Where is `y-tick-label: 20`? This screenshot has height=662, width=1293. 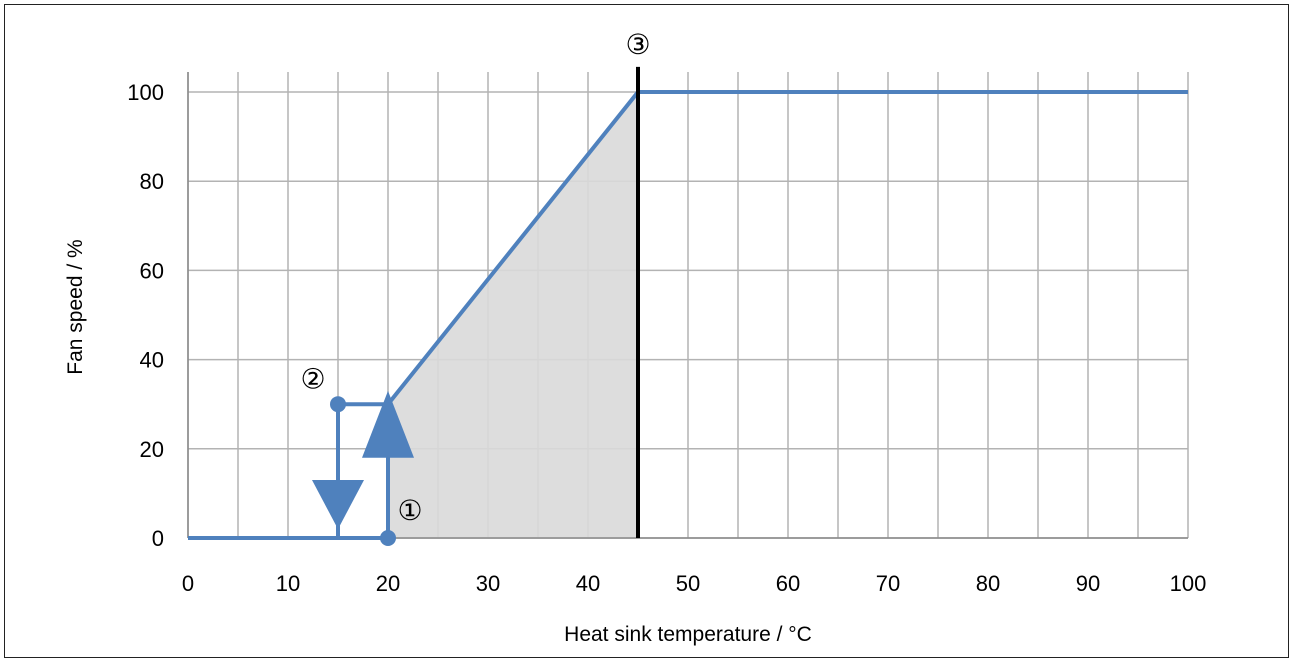
y-tick-label: 20 is located at coordinates (152, 449).